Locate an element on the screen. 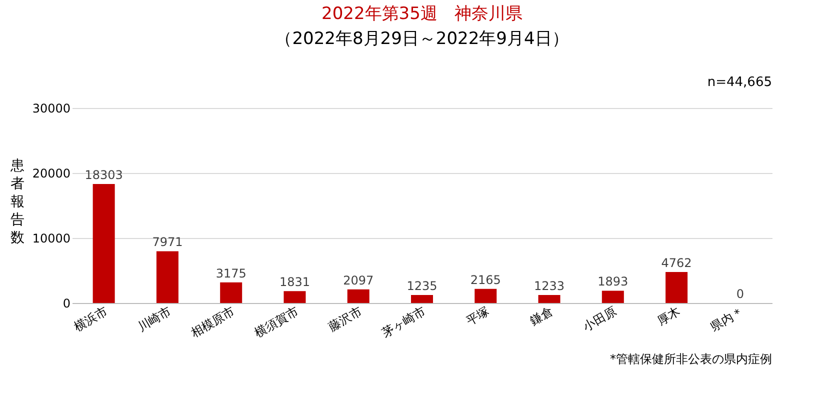 This screenshot has width=824, height=400. data-label: 4762 is located at coordinates (676, 263).